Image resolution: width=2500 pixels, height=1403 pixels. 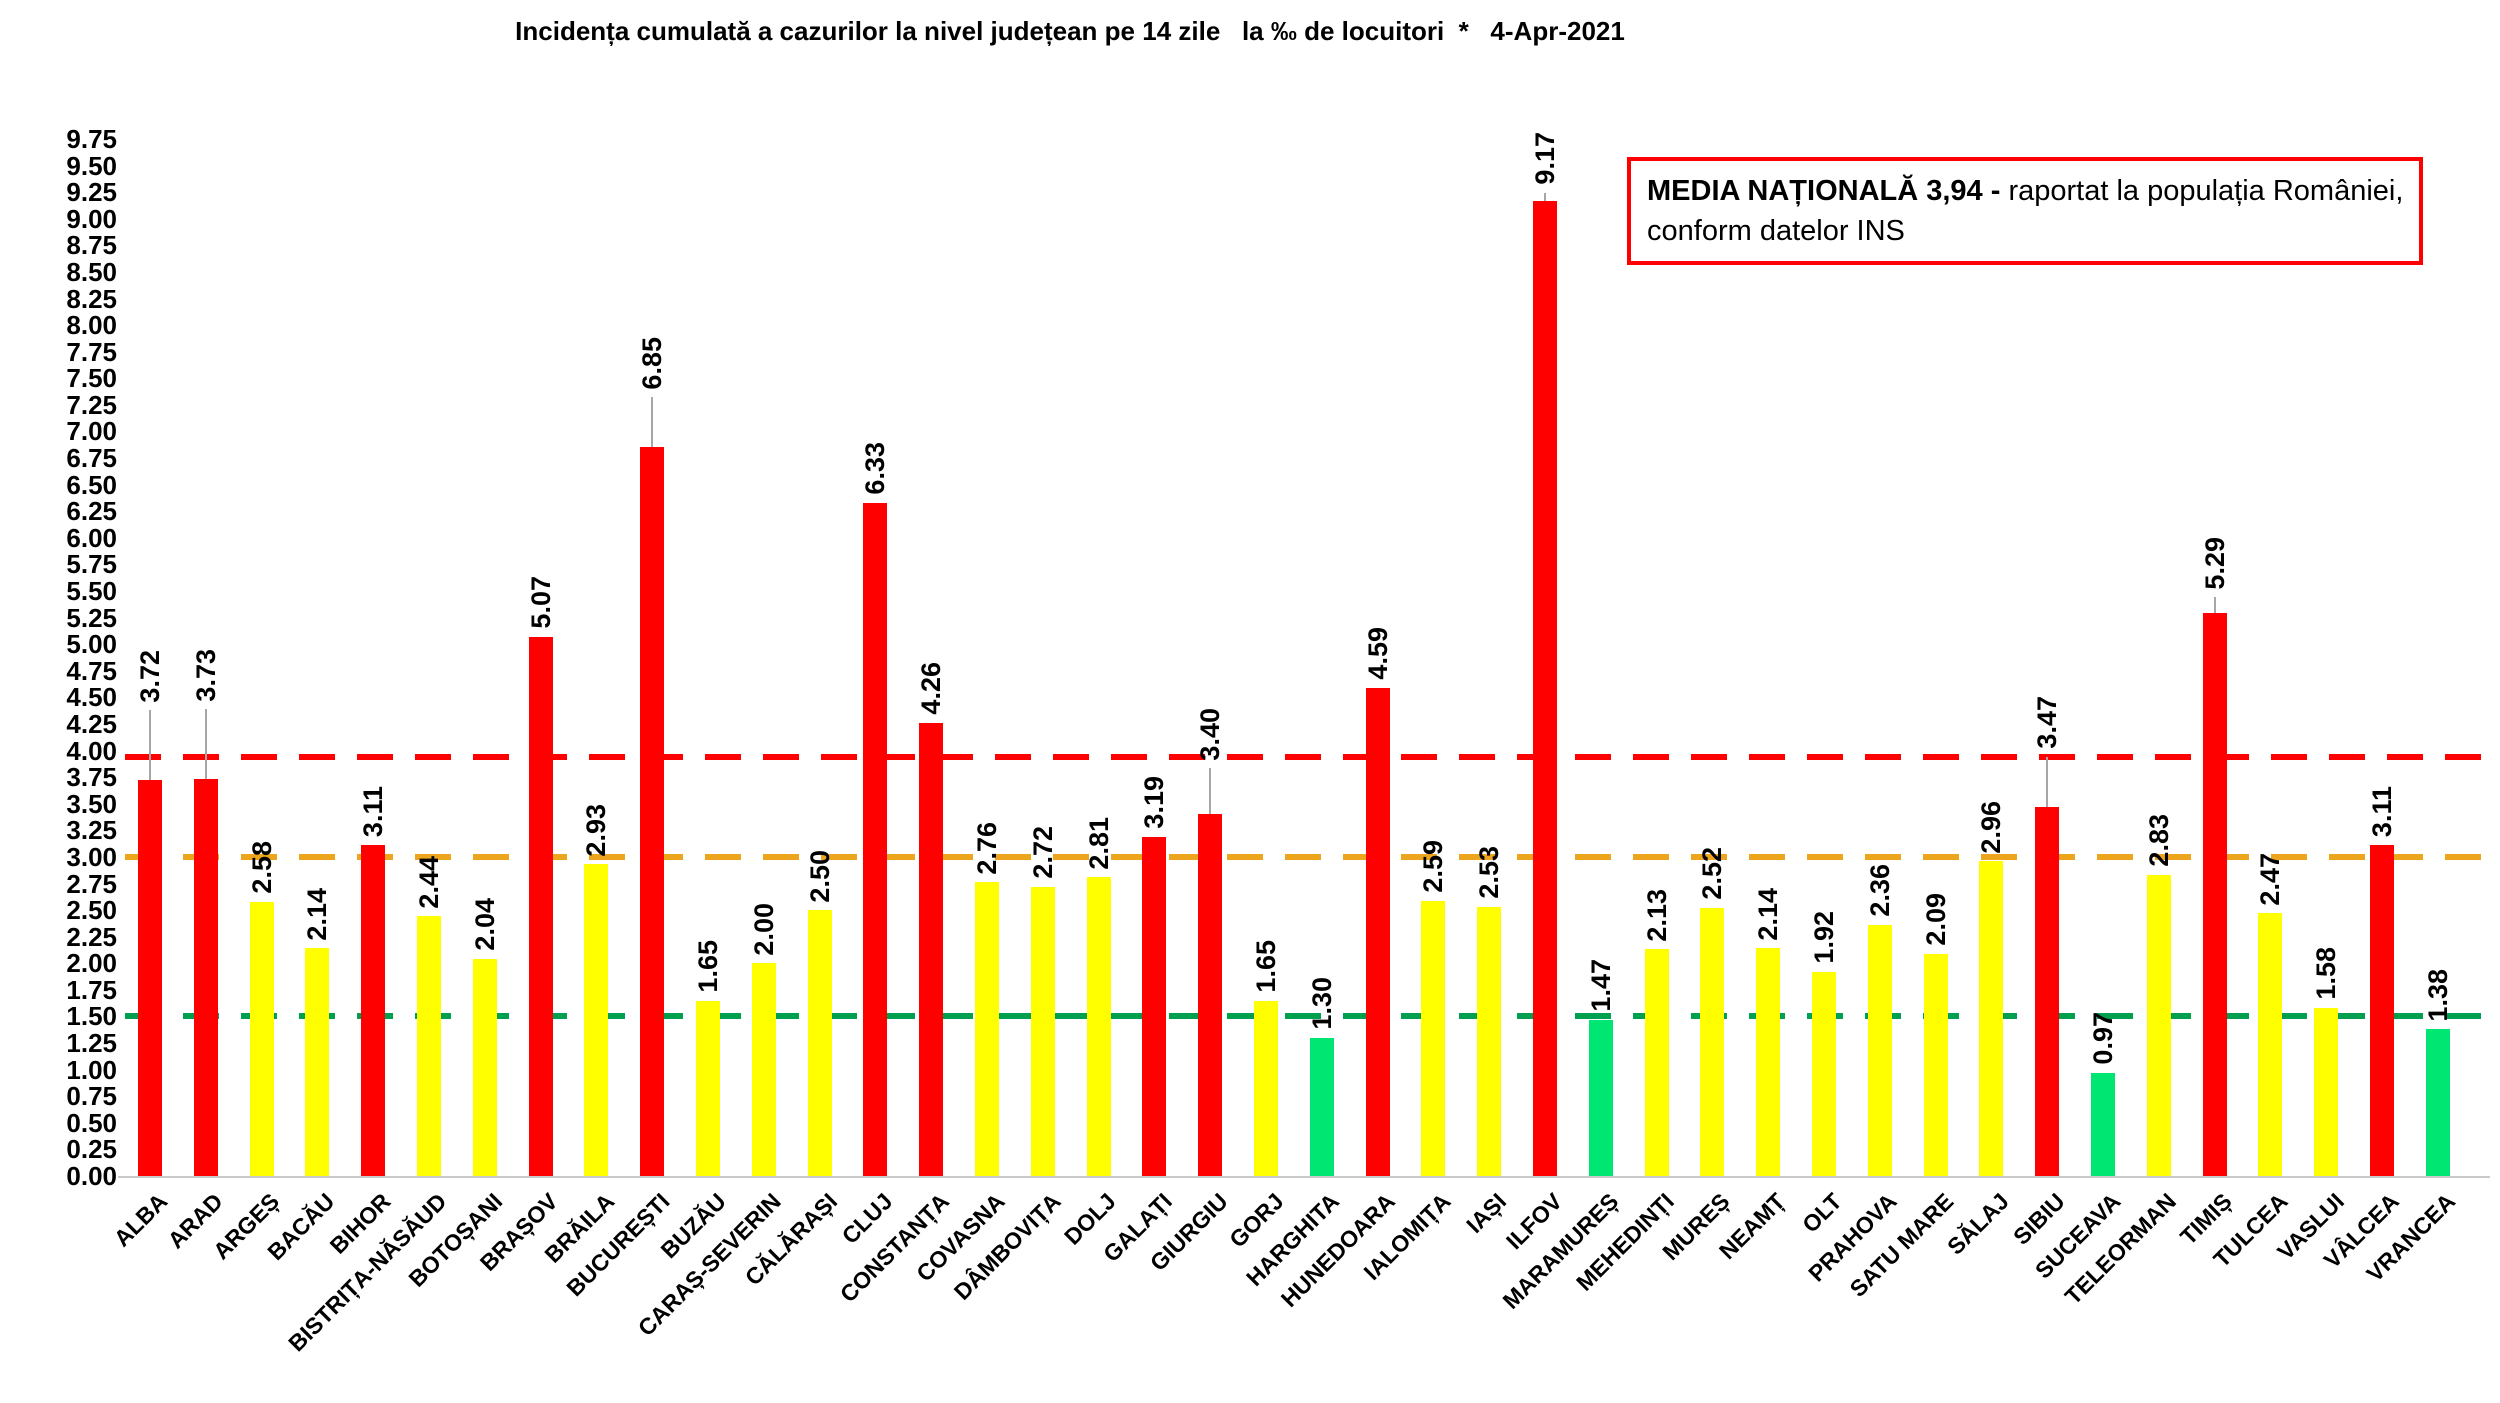 What do you see at coordinates (1978, 1224) in the screenshot?
I see `county-label-s-laj: SĂLAJ` at bounding box center [1978, 1224].